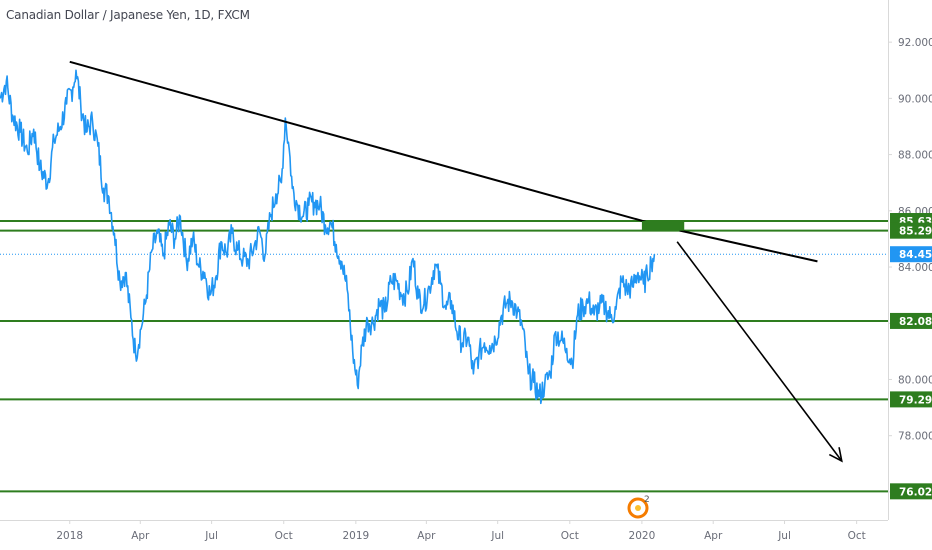 The height and width of the screenshot is (550, 932). Describe the element at coordinates (915, 380) in the screenshot. I see `price-tick-label: 80.000` at that location.